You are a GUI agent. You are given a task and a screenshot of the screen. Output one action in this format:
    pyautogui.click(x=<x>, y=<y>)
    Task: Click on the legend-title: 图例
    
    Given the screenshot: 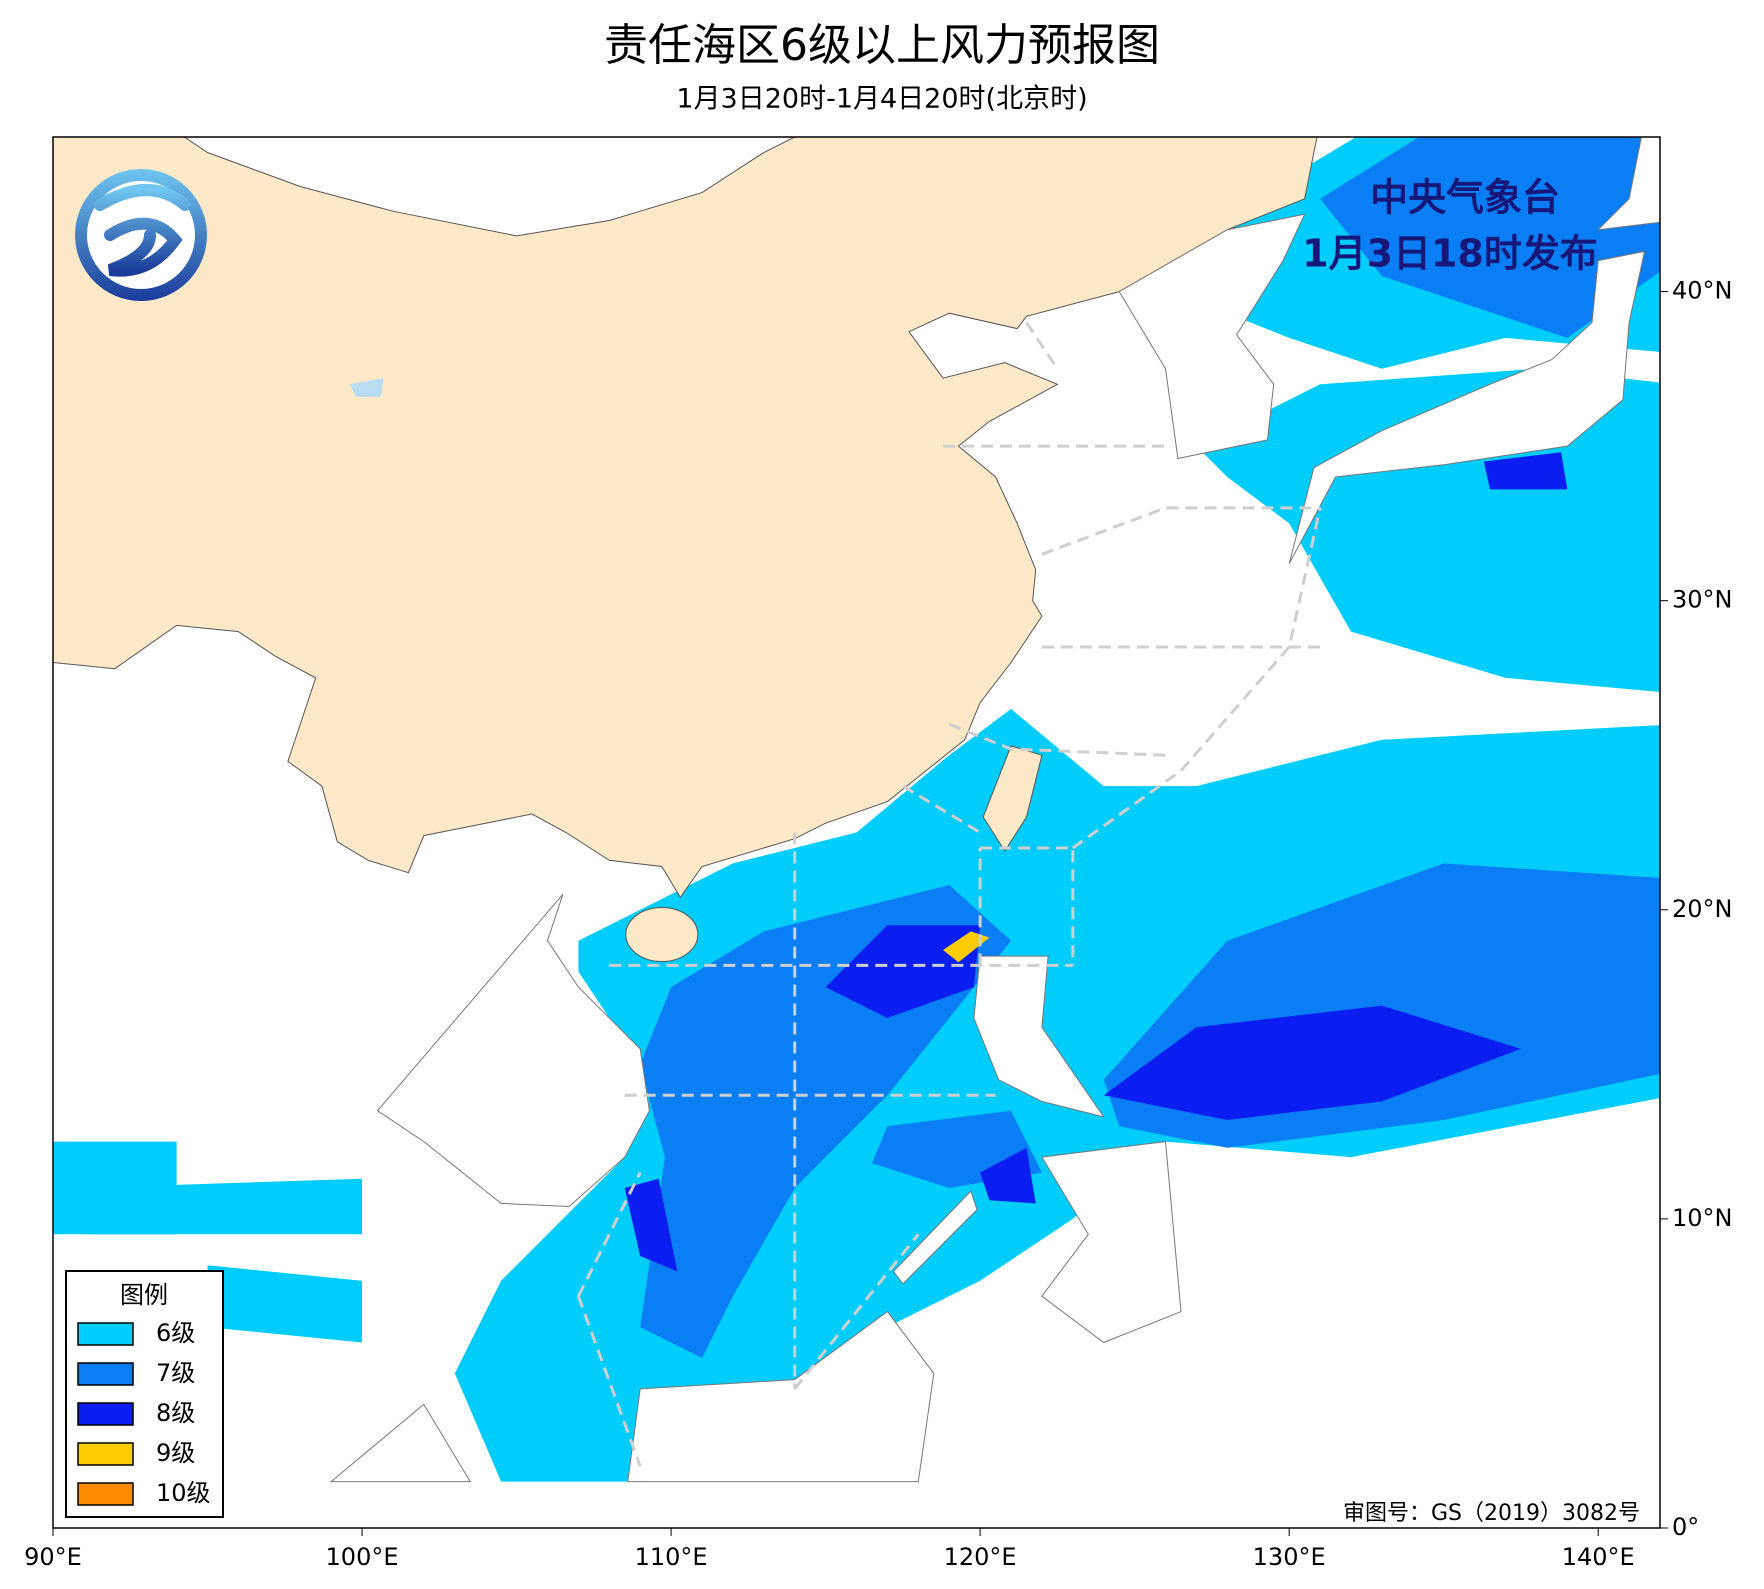 What is the action you would take?
    pyautogui.click(x=144, y=1295)
    